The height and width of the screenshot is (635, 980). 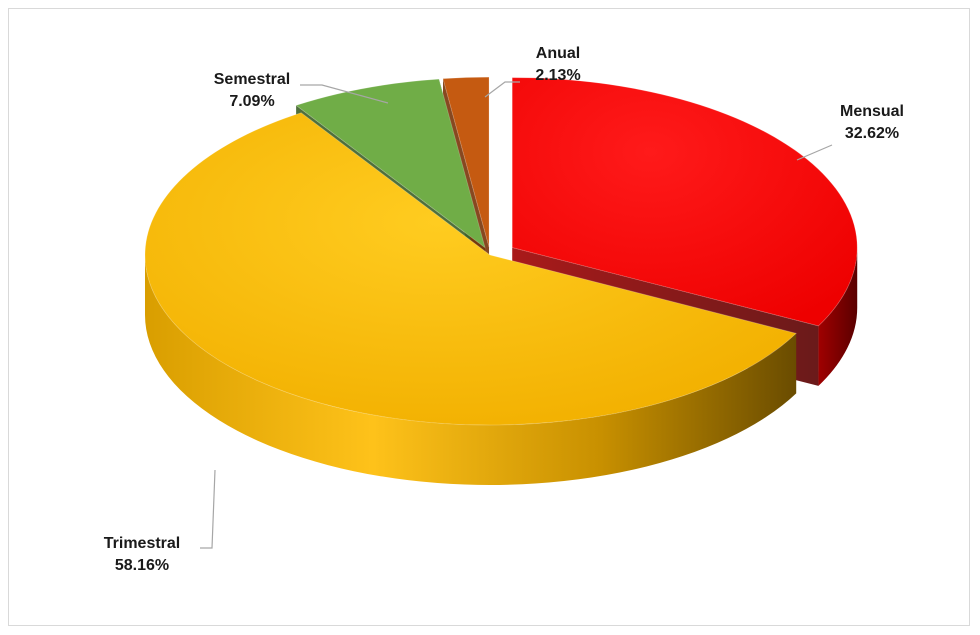 I want to click on slice-name-label-trimestral: Trimestral, so click(x=142, y=543).